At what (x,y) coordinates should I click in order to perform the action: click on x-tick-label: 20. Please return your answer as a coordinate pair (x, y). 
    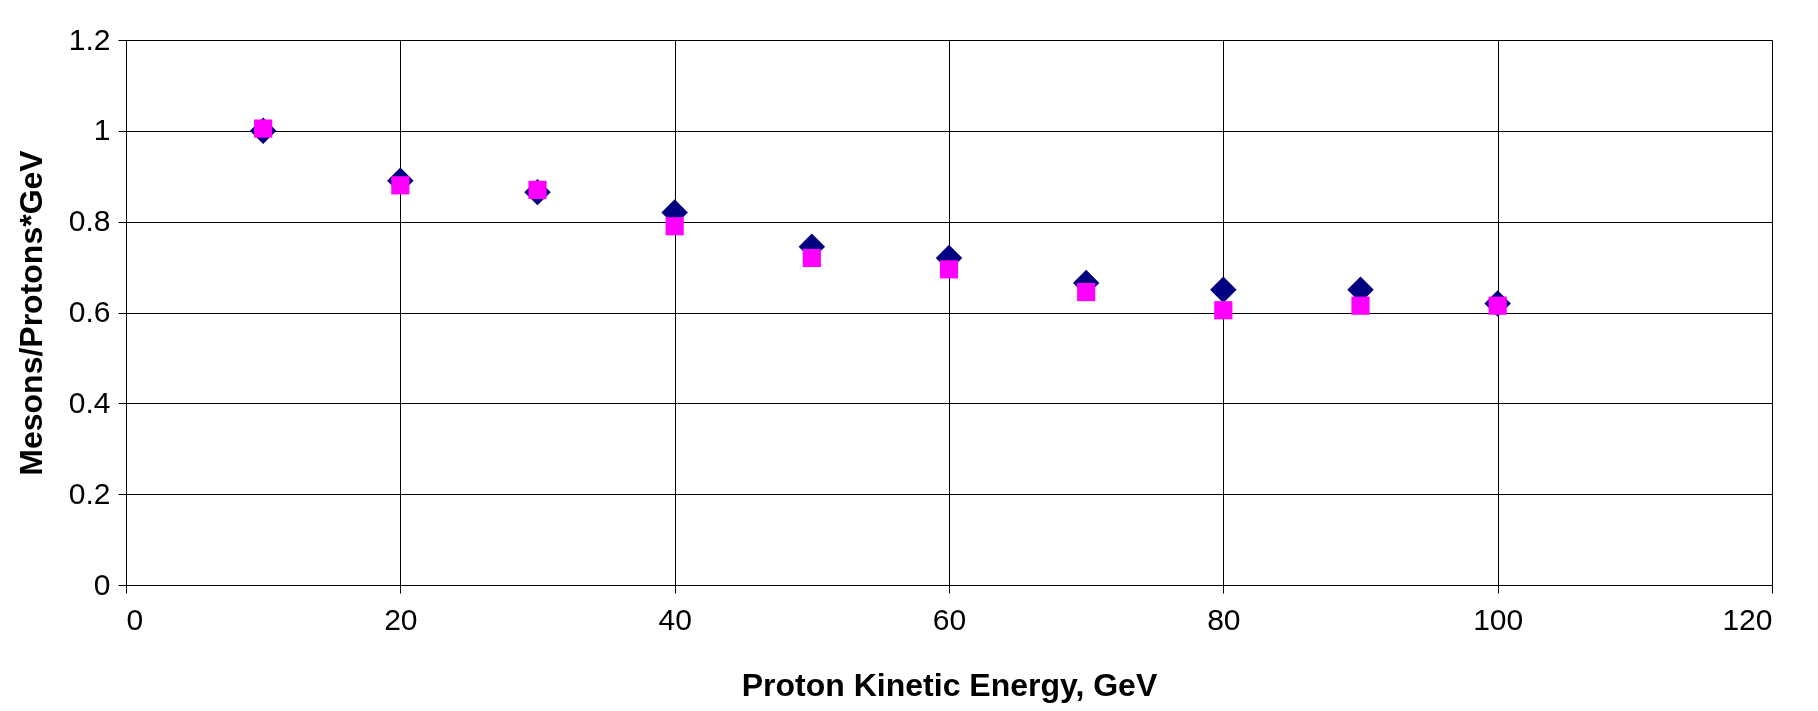
    Looking at the image, I should click on (401, 619).